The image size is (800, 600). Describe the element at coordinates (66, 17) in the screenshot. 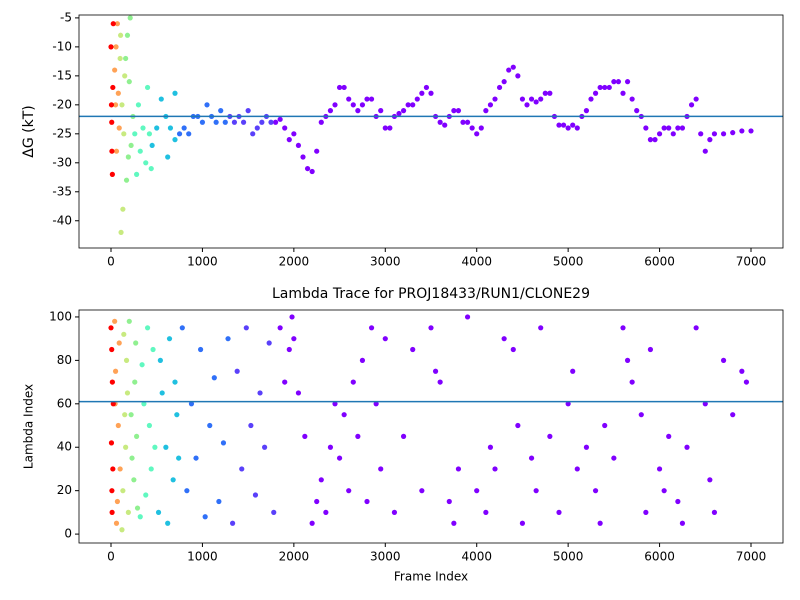

I see `y-tick-label: -5` at that location.